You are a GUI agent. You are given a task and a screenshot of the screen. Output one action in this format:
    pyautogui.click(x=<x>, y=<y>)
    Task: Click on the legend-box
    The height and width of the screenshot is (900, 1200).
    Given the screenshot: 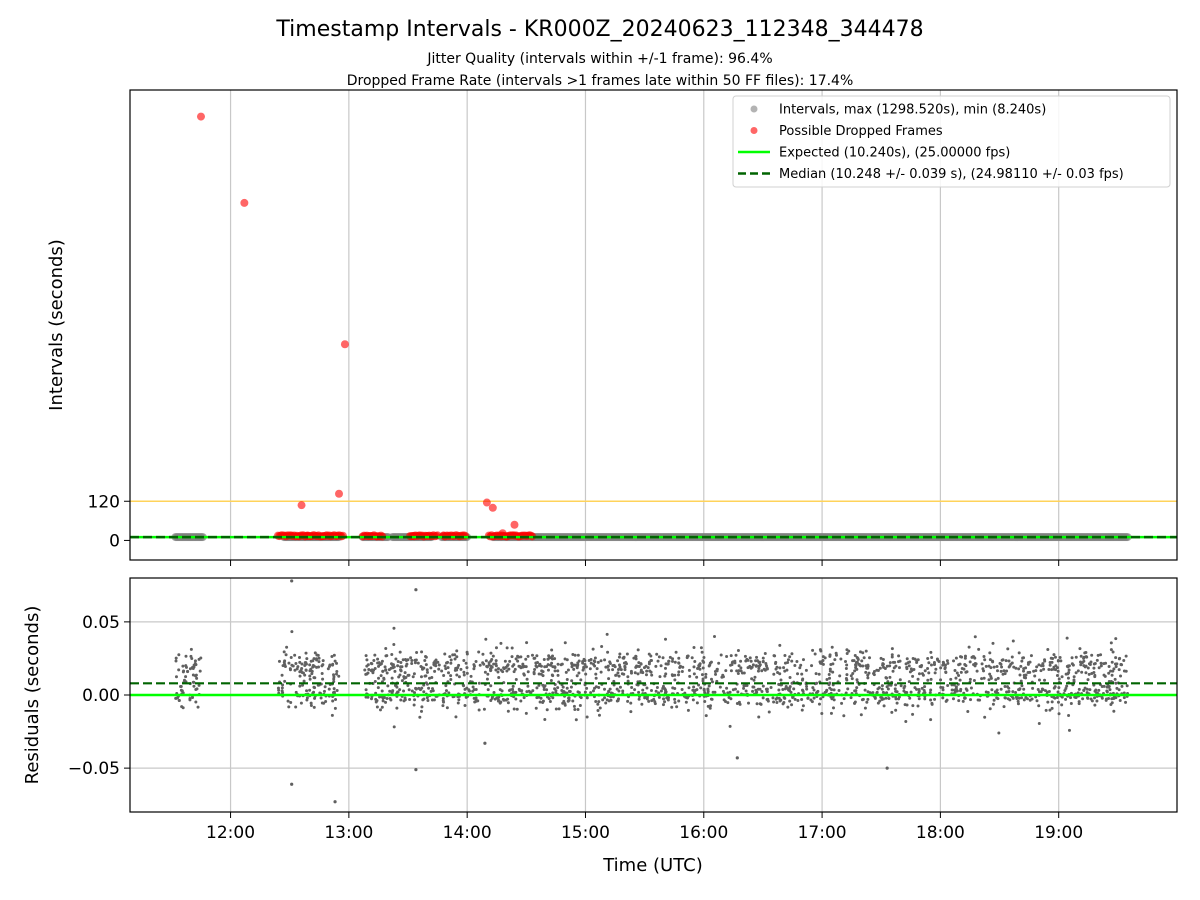 What is the action you would take?
    pyautogui.click(x=951, y=141)
    